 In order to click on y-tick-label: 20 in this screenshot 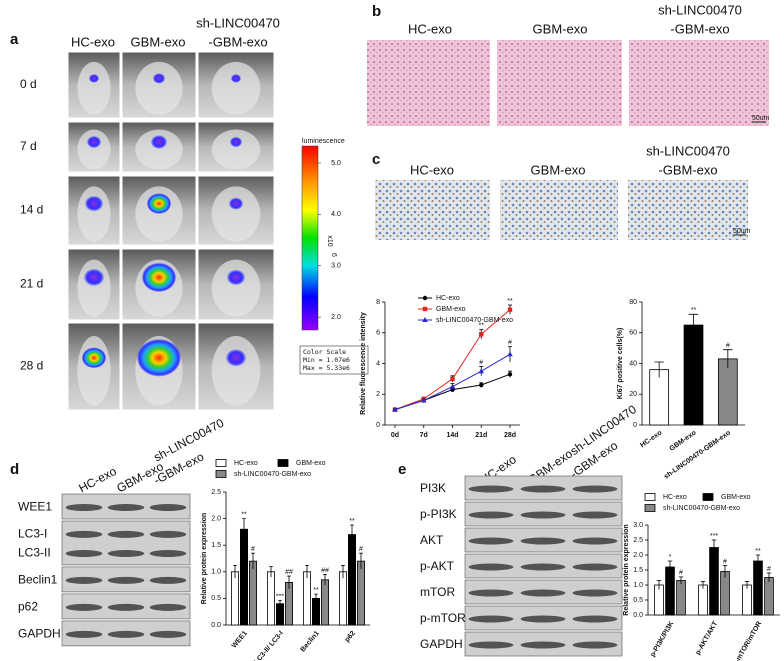, I will do `click(633, 394)`.